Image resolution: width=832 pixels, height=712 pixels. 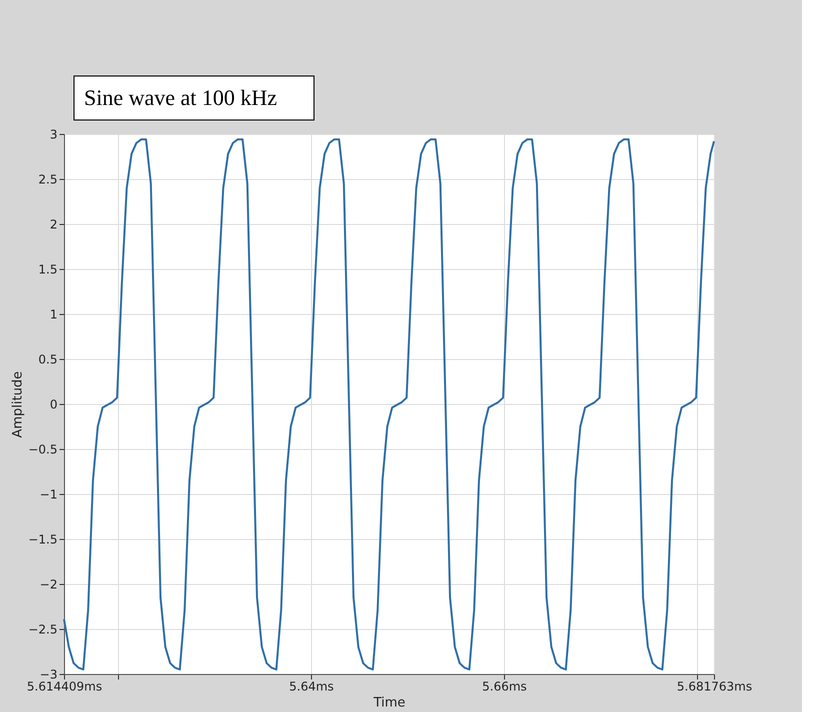 What do you see at coordinates (48, 179) in the screenshot?
I see `y-tick-label: 2.5` at bounding box center [48, 179].